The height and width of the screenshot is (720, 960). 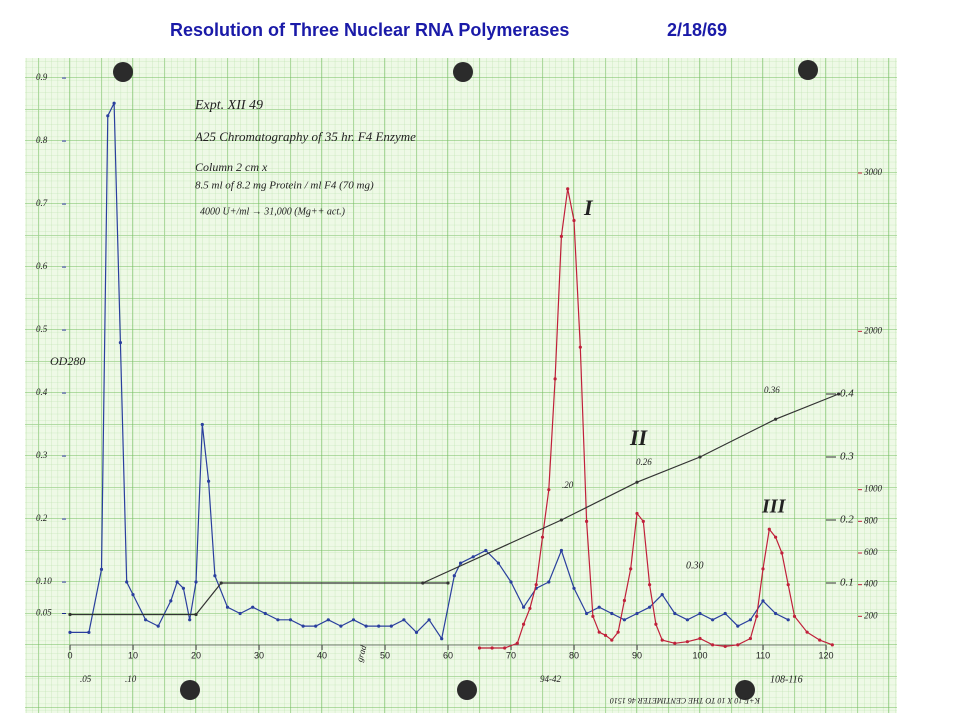 What do you see at coordinates (871, 552) in the screenshot?
I see `y2-tick-label: 600` at bounding box center [871, 552].